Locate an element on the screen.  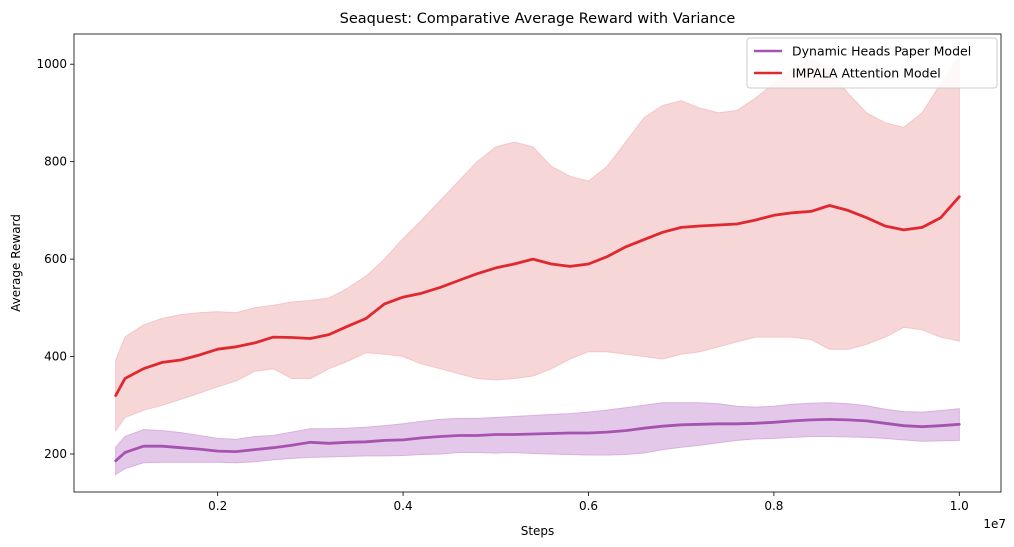
variance-band-dynamic-heads-paper-model is located at coordinates (537, 439).